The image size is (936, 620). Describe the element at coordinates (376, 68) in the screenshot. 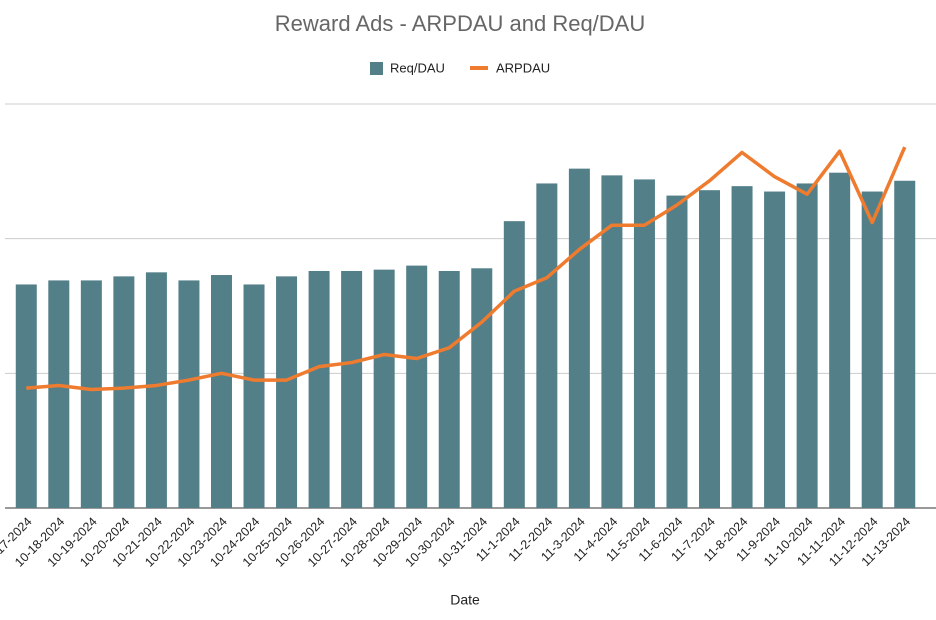

I see `legend-swatch` at that location.